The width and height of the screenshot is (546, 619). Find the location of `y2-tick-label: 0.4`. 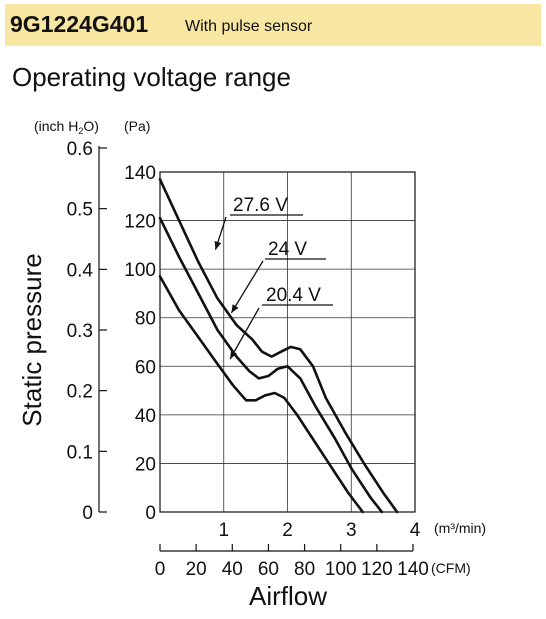

y2-tick-label: 0.4 is located at coordinates (80, 270).